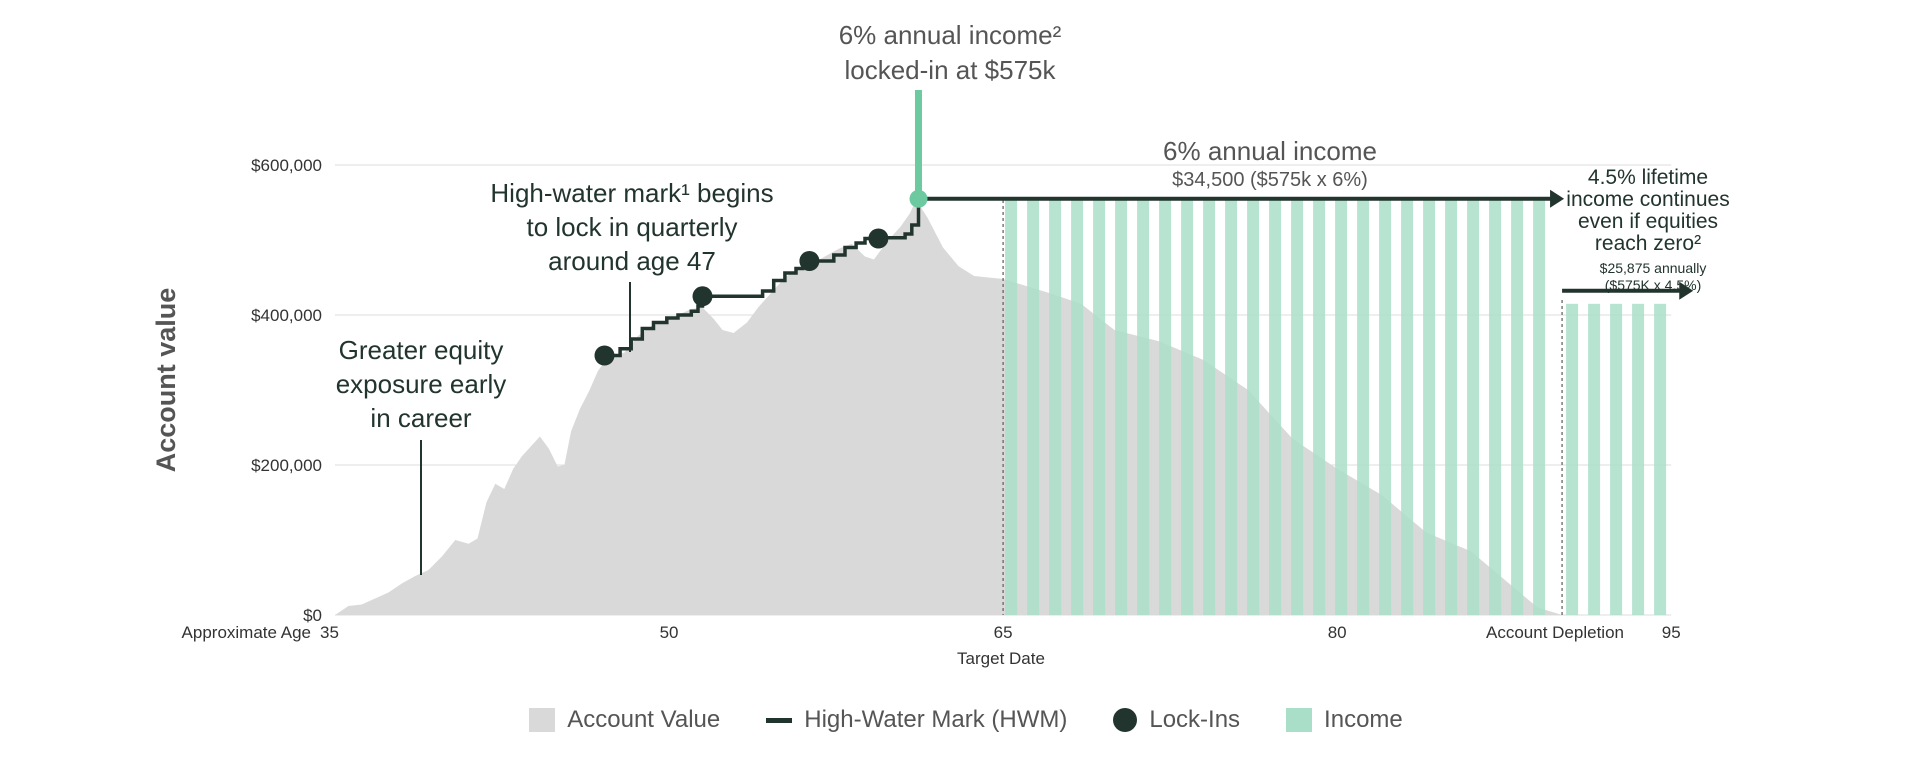 Image resolution: width=1932 pixels, height=764 pixels. Describe the element at coordinates (918, 144) in the screenshot. I see `lockin-highlight-bar` at that location.